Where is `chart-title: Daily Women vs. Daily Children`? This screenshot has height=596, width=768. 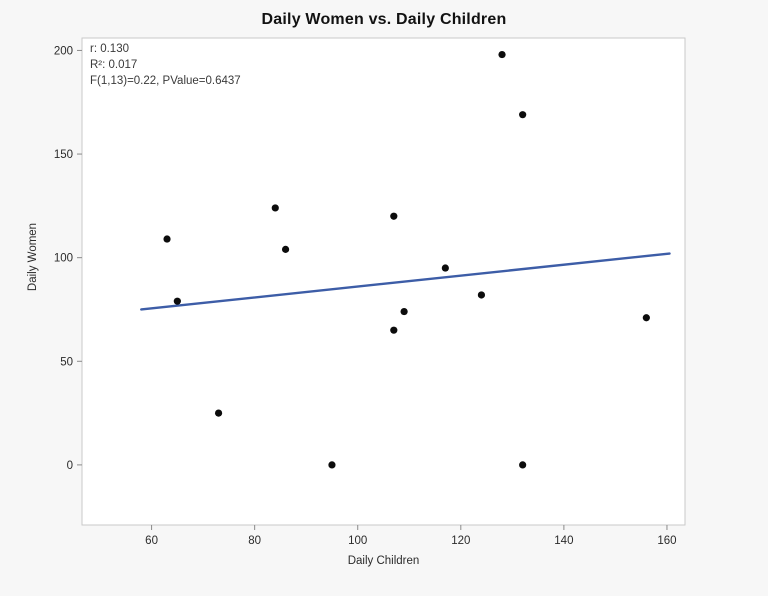
chart-title: Daily Women vs. Daily Children is located at coordinates (384, 19).